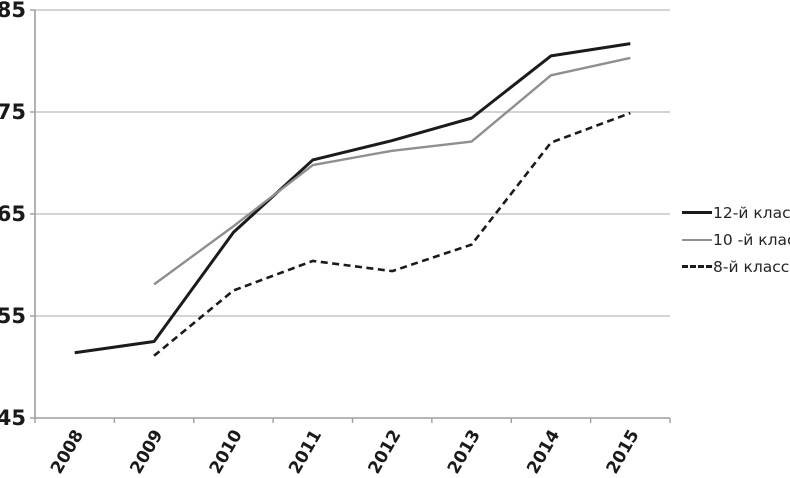 The image size is (790, 478). I want to click on legend-label-grade-12: 12-й класс, so click(751, 212).